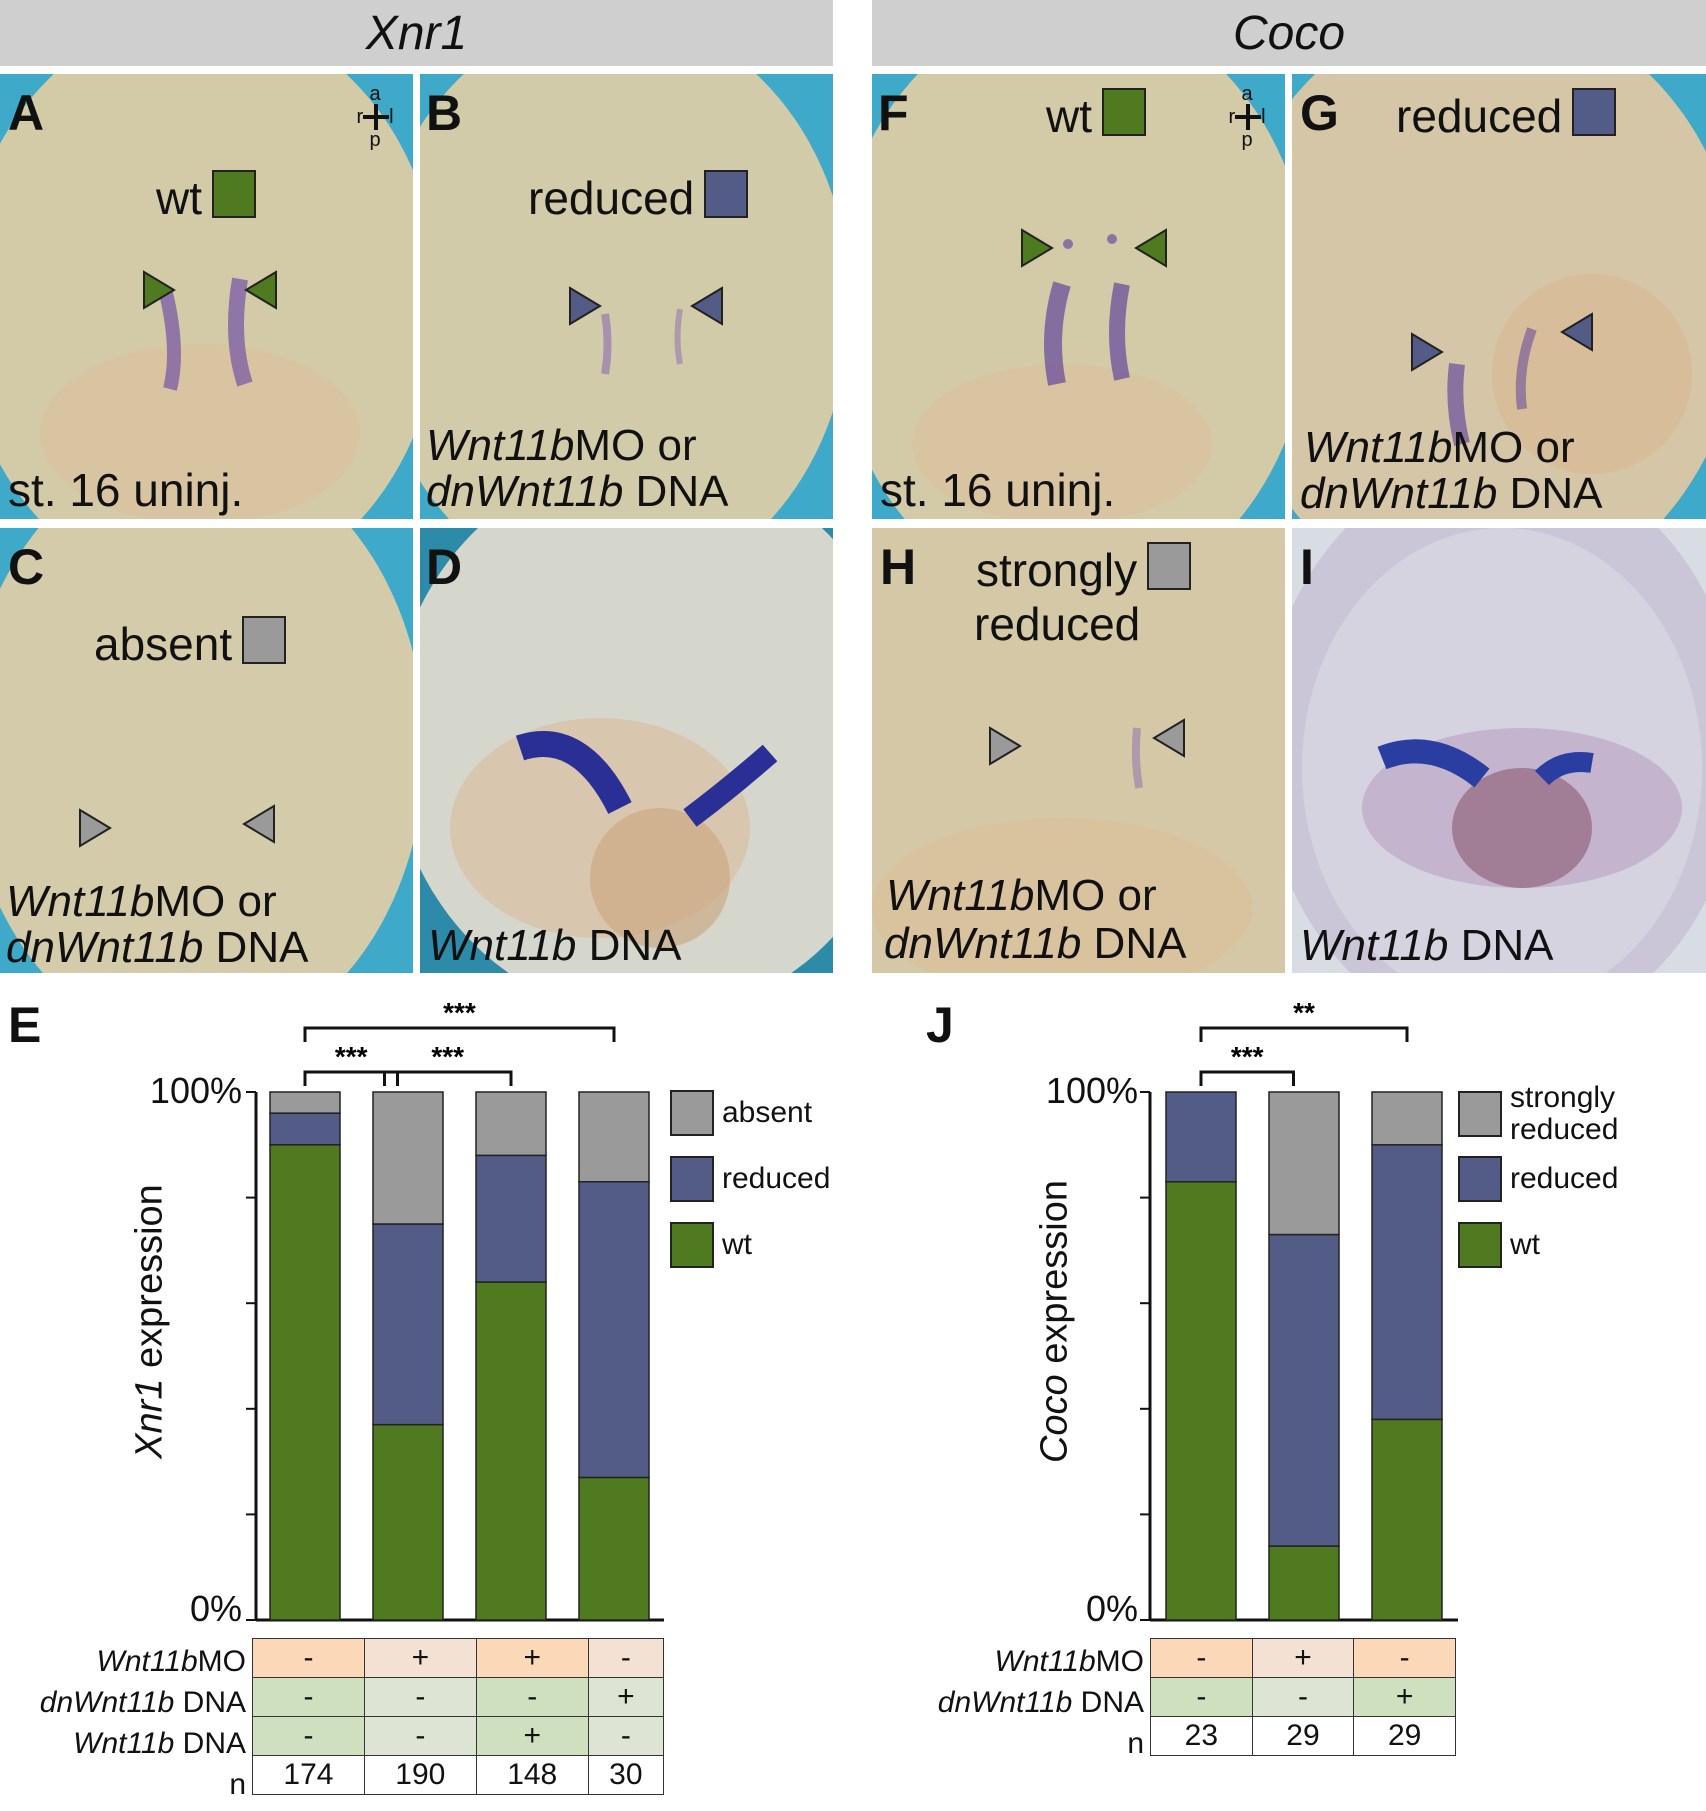  I want to click on embryo-image-f, so click(1078, 296).